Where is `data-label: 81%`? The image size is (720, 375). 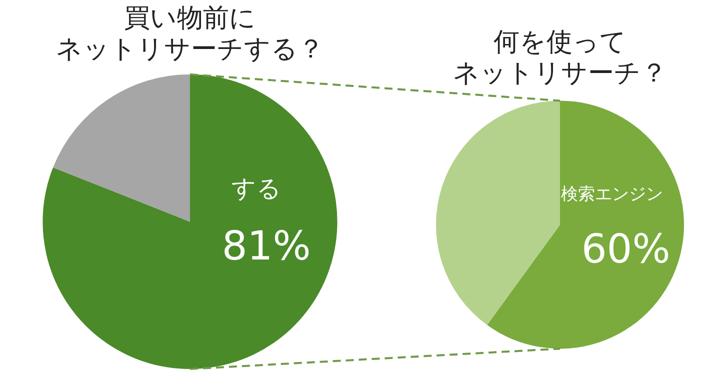
data-label: 81% is located at coordinates (266, 247).